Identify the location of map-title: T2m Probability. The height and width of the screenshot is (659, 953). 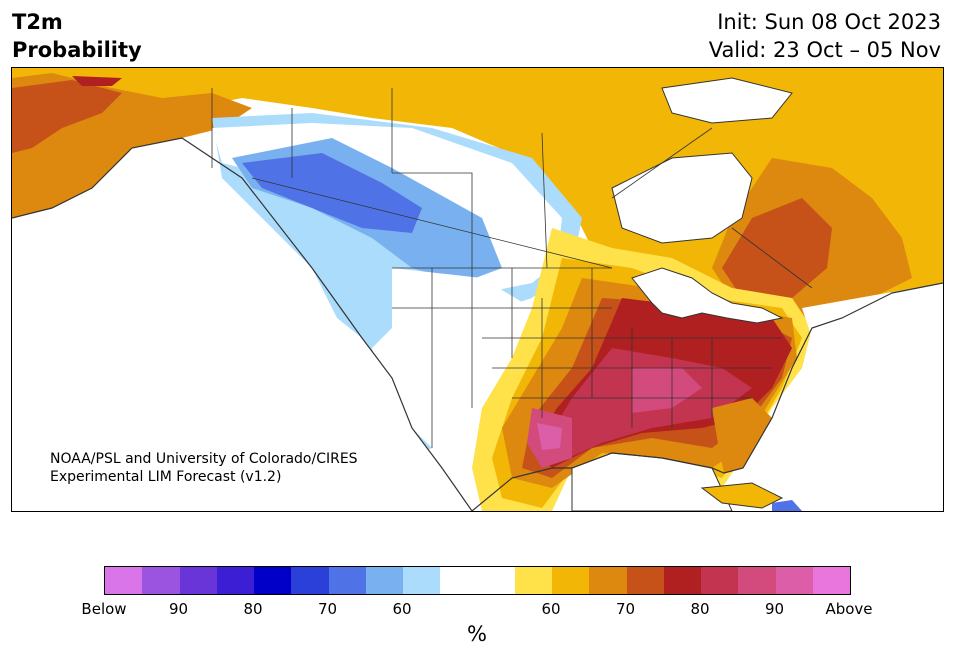
(77, 36).